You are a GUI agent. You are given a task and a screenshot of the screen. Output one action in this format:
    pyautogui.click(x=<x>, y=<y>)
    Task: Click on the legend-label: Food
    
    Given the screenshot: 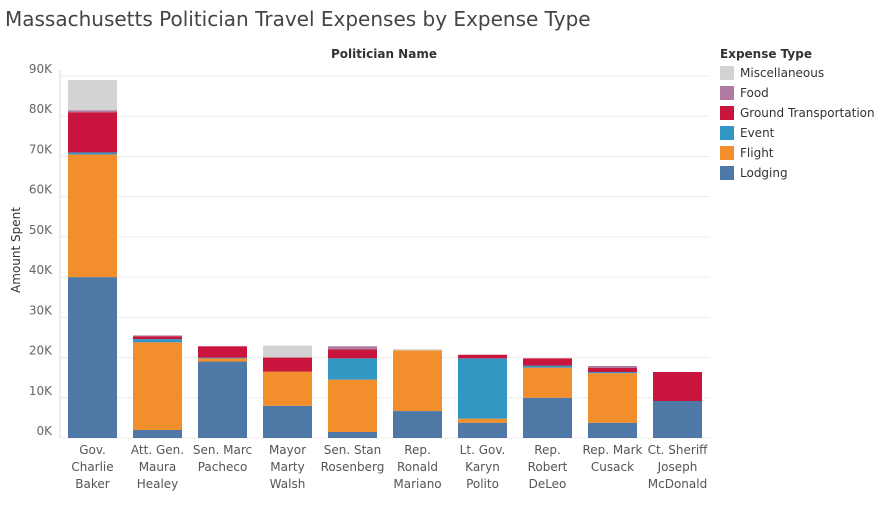 What is the action you would take?
    pyautogui.click(x=754, y=93)
    